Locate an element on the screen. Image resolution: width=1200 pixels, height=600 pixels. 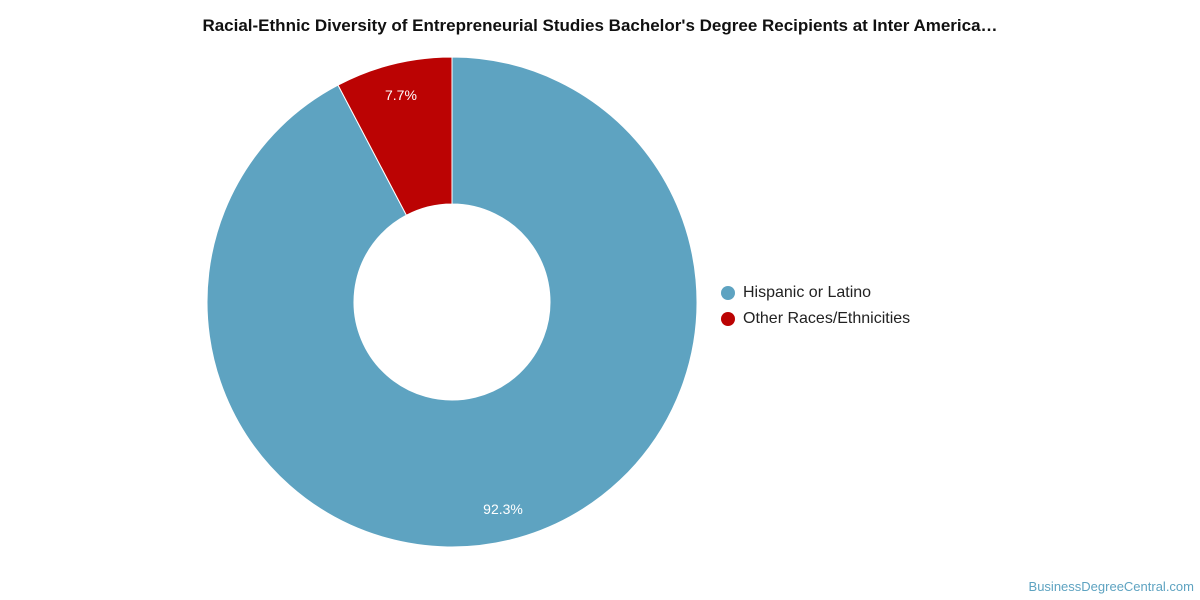
source-credit: BusinessDegreeCentral.com is located at coordinates (1111, 586).